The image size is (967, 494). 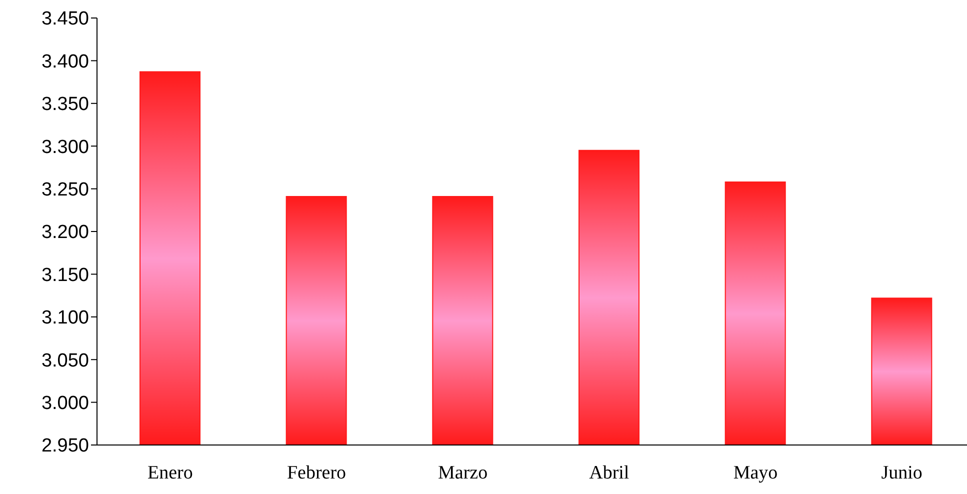 What do you see at coordinates (65, 403) in the screenshot?
I see `y-tick-label: 3.000` at bounding box center [65, 403].